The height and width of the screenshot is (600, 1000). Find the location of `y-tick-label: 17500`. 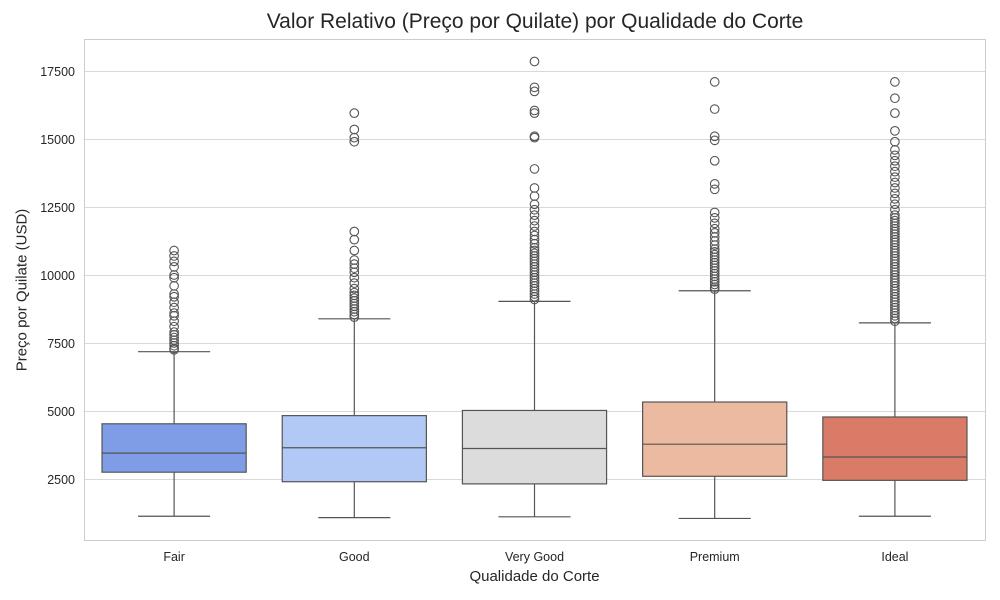

y-tick-label: 17500 is located at coordinates (57, 72).